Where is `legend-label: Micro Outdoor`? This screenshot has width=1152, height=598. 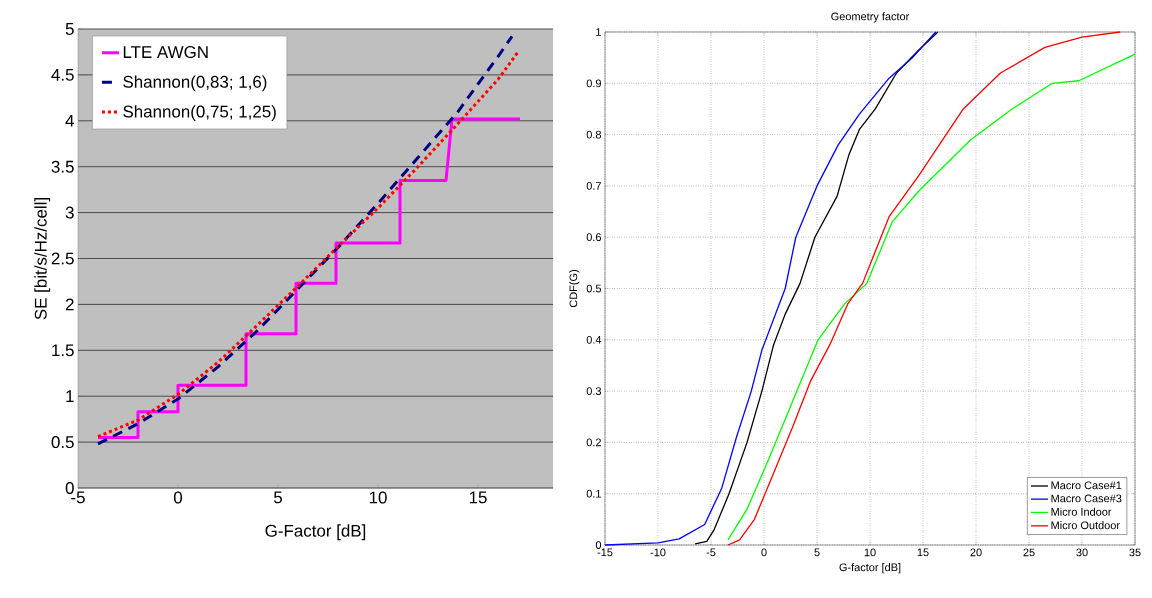 legend-label: Micro Outdoor is located at coordinates (1085, 525).